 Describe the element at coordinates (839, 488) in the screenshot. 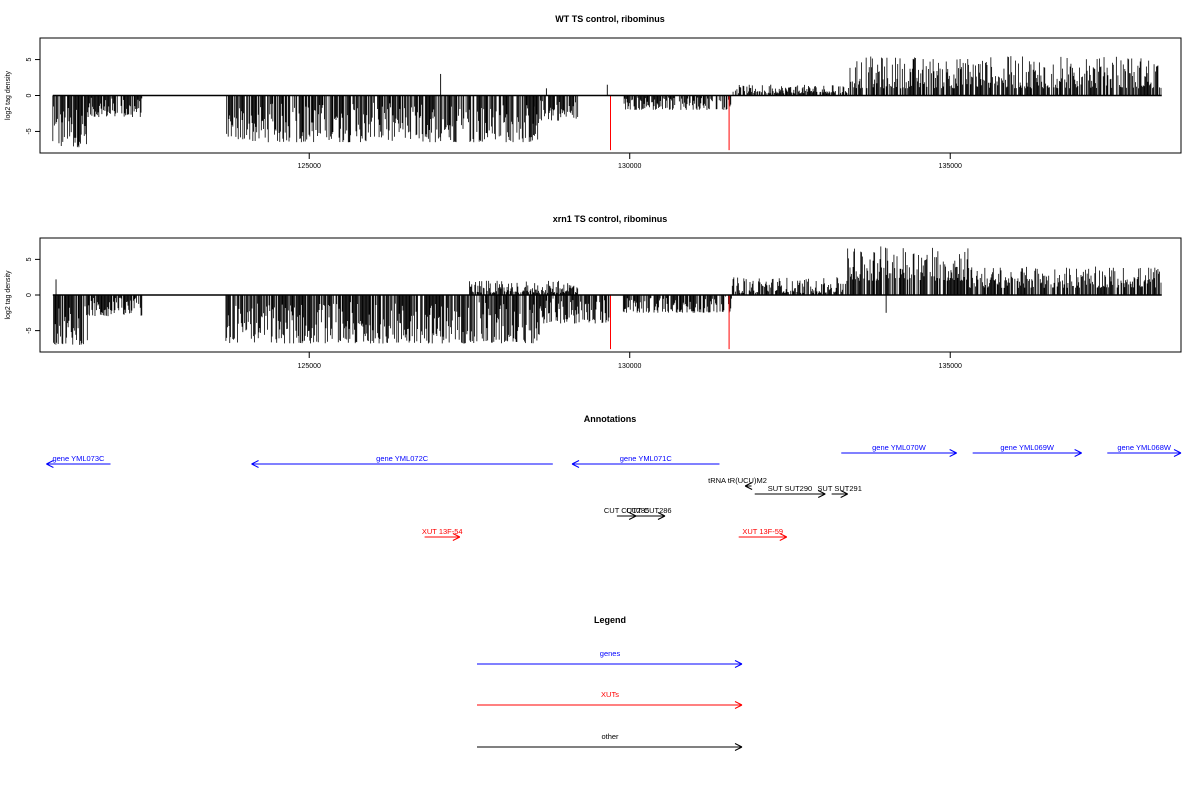

I see `annotation-label: SUT SUT291` at that location.